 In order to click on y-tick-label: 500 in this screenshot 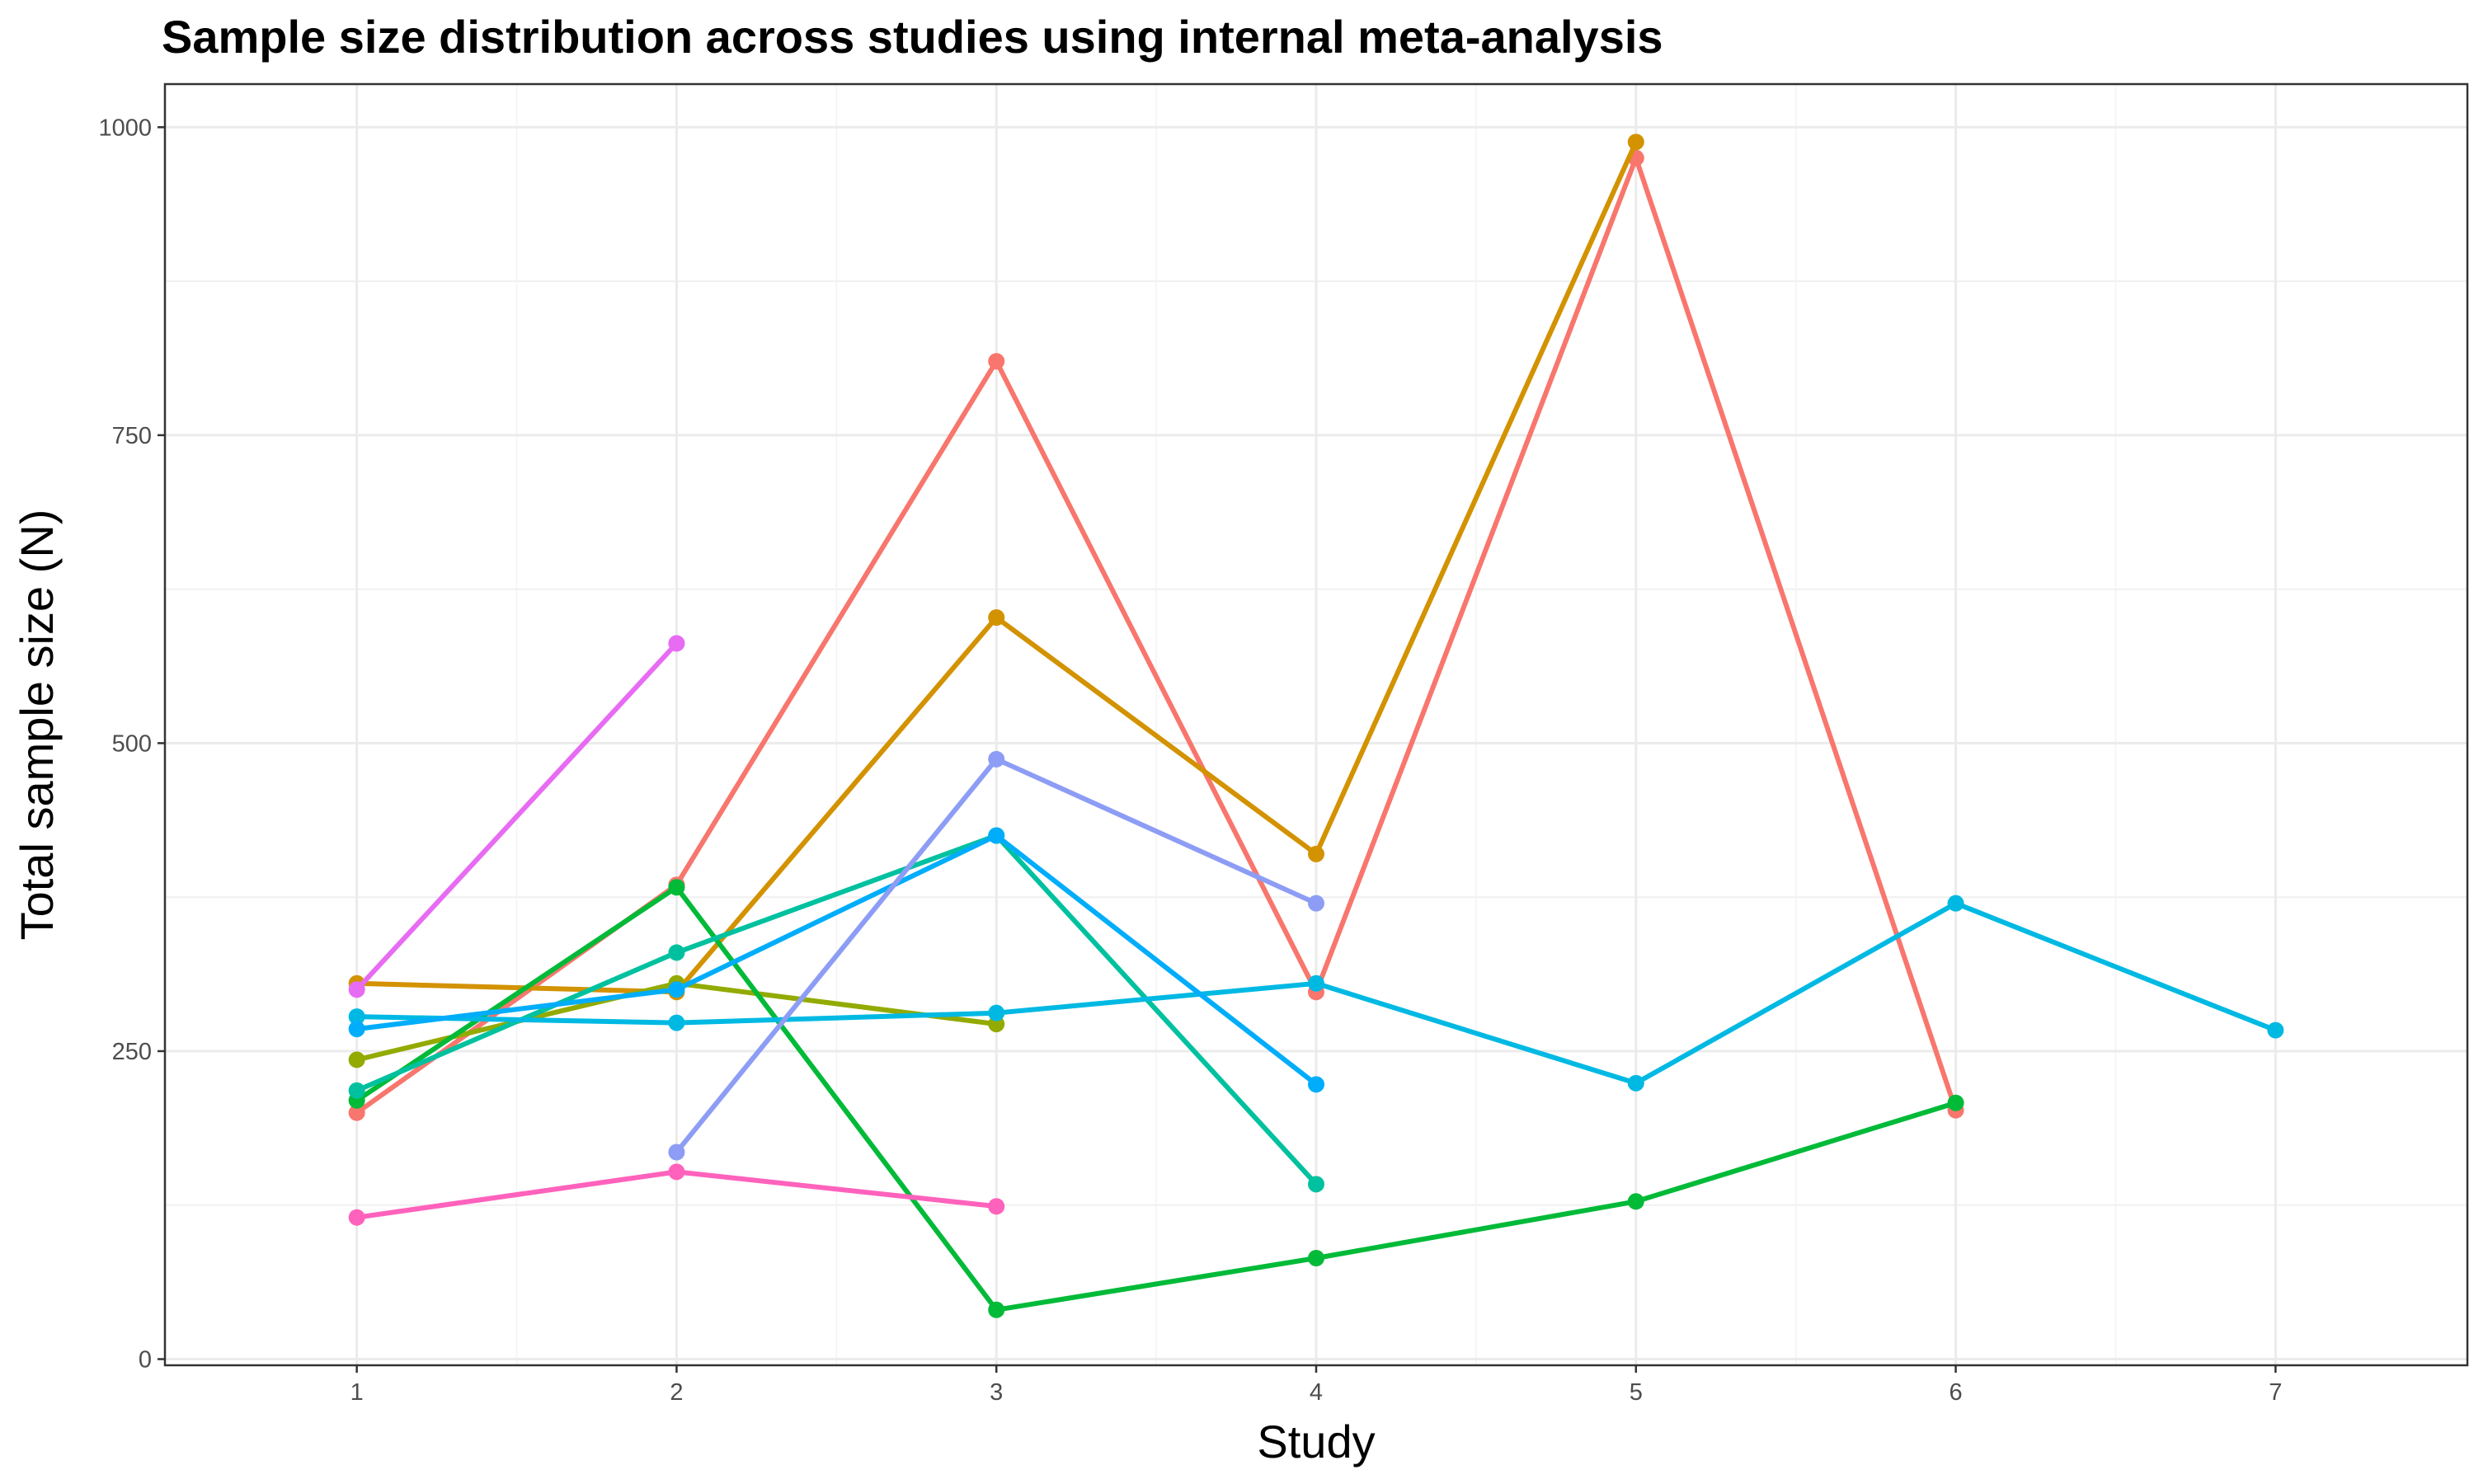, I will do `click(132, 743)`.